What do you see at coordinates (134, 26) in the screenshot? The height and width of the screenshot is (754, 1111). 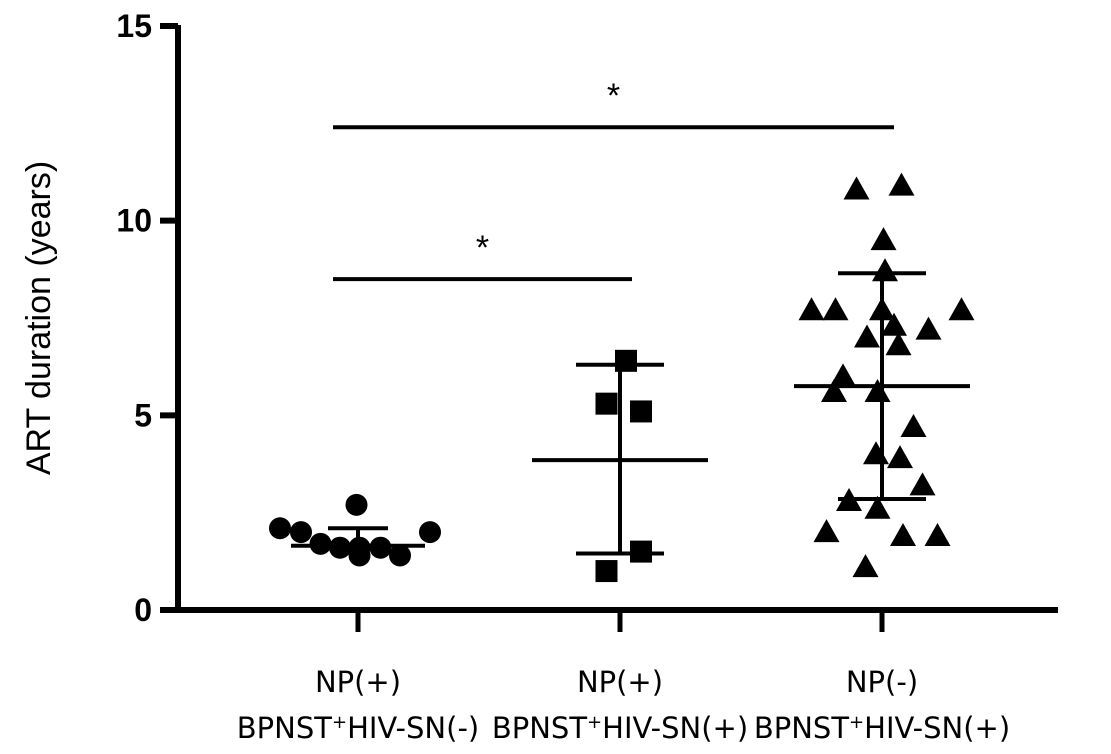 I see `y-tick-label: 15` at bounding box center [134, 26].